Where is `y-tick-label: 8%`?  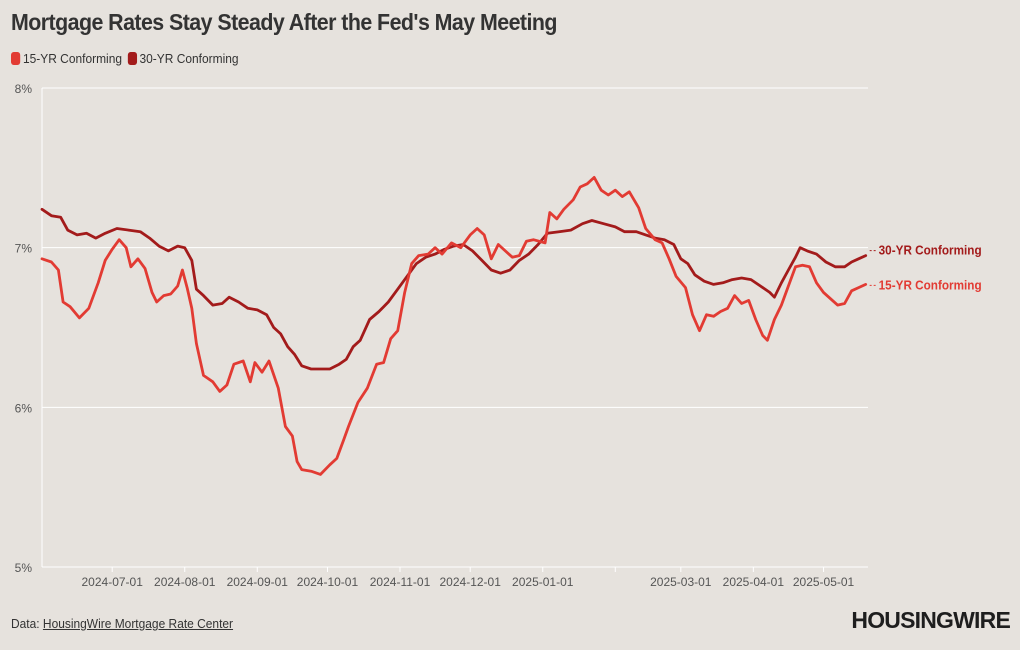
y-tick-label: 8% is located at coordinates (24, 89).